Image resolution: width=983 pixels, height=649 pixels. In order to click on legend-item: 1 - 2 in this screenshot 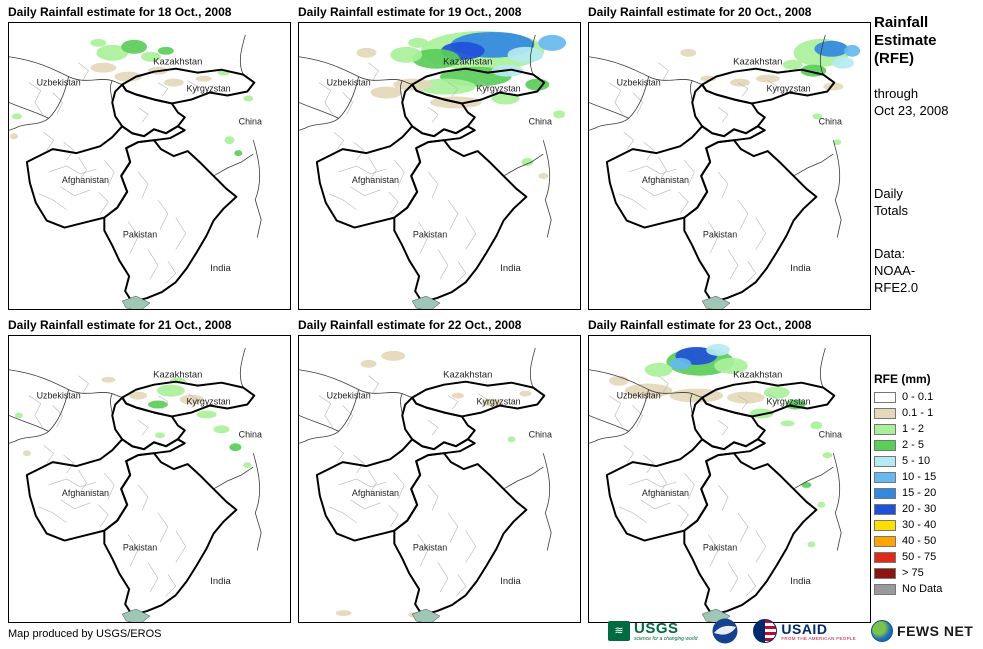, I will do `click(908, 429)`.